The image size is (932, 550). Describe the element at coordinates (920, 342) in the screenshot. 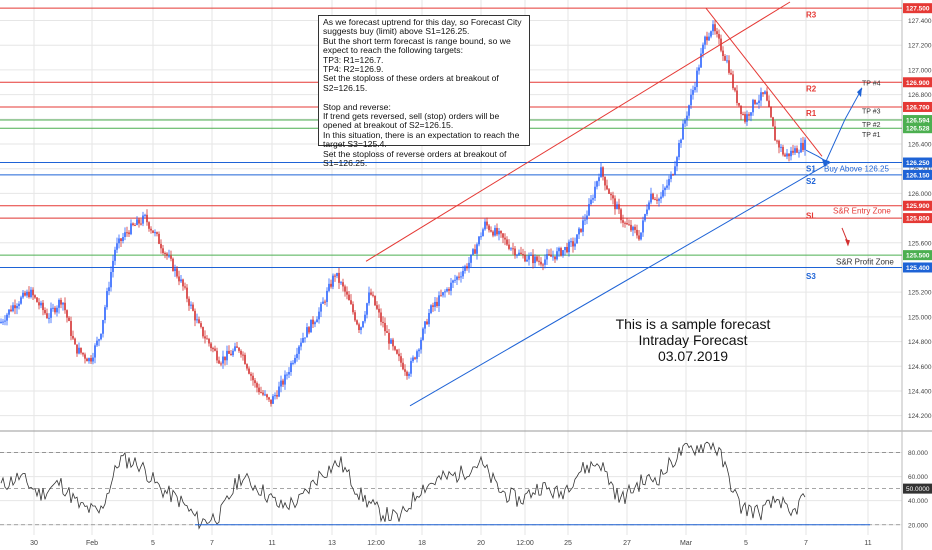

I see `price-tick-label: 124.800` at that location.